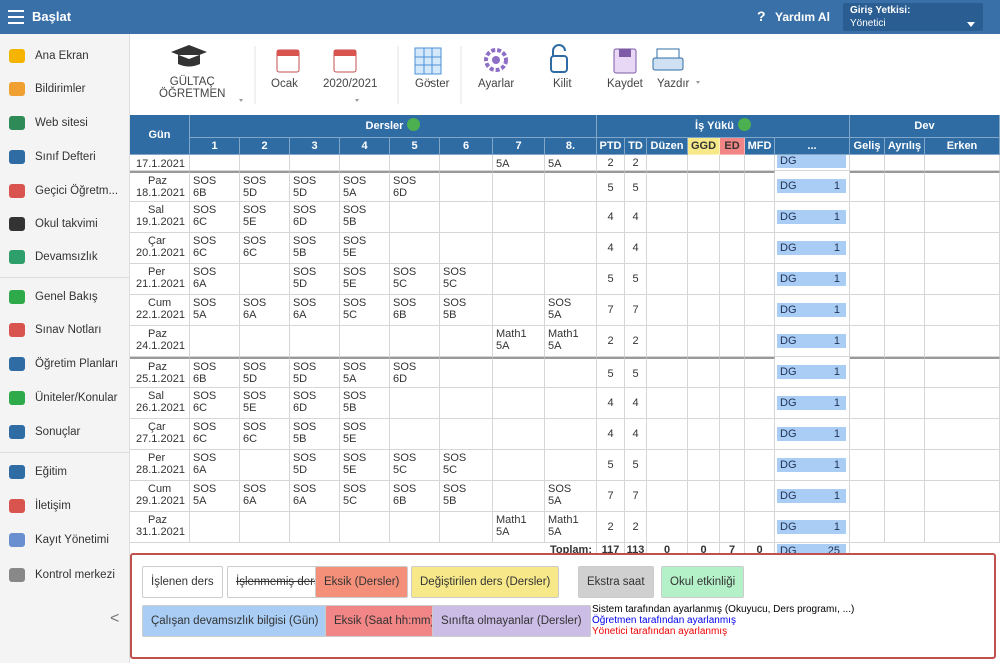 The height and width of the screenshot is (663, 1000). What do you see at coordinates (65, 398) in the screenshot?
I see `sidebar-item: Üniteler/Konular` at bounding box center [65, 398].